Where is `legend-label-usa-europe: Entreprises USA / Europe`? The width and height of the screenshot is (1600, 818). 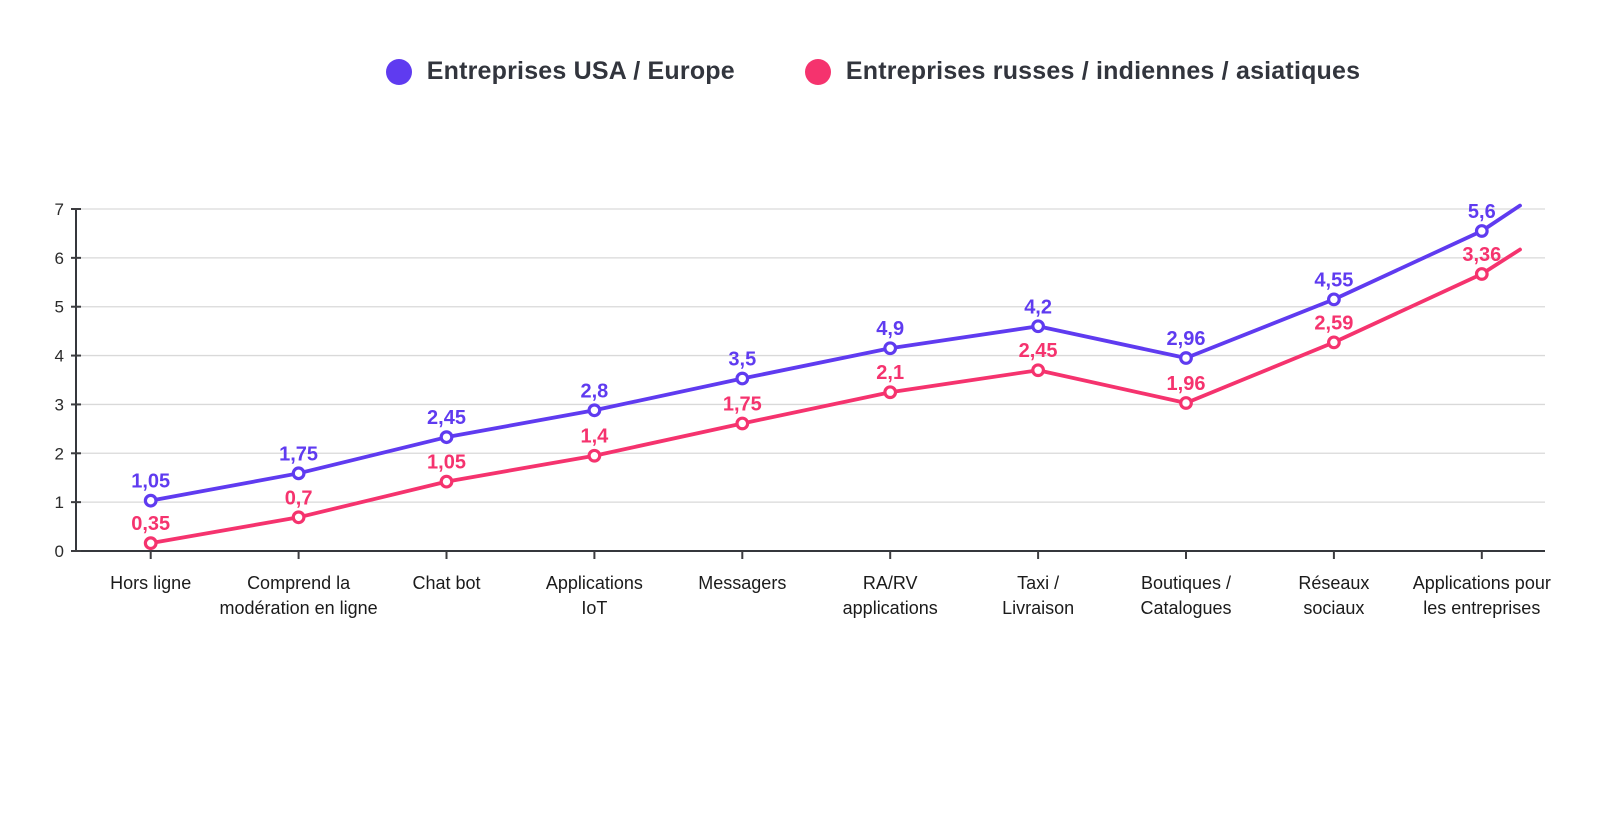
legend-label-usa-europe: Entreprises USA / Europe is located at coordinates (580, 71).